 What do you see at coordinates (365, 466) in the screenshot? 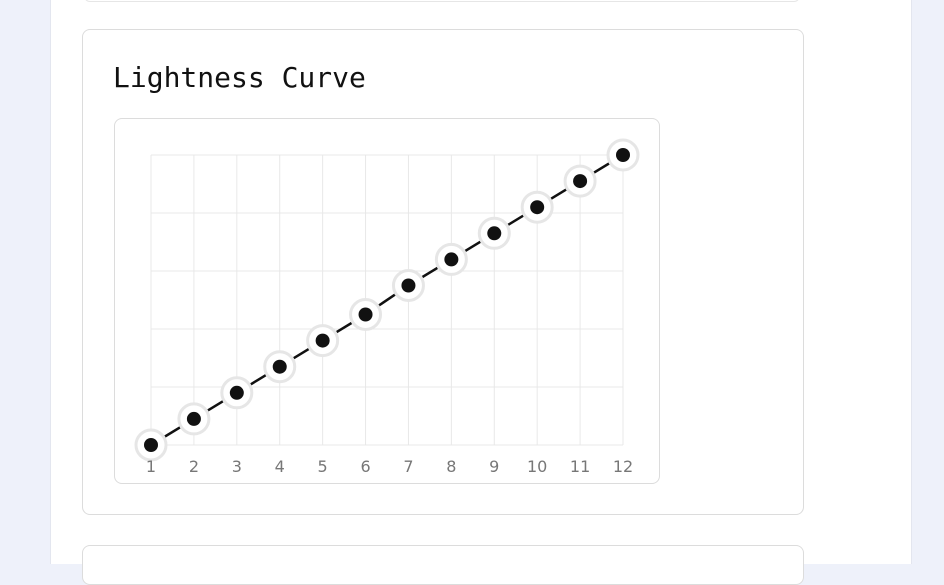
I see `x-tick-label-6: 6` at bounding box center [365, 466].